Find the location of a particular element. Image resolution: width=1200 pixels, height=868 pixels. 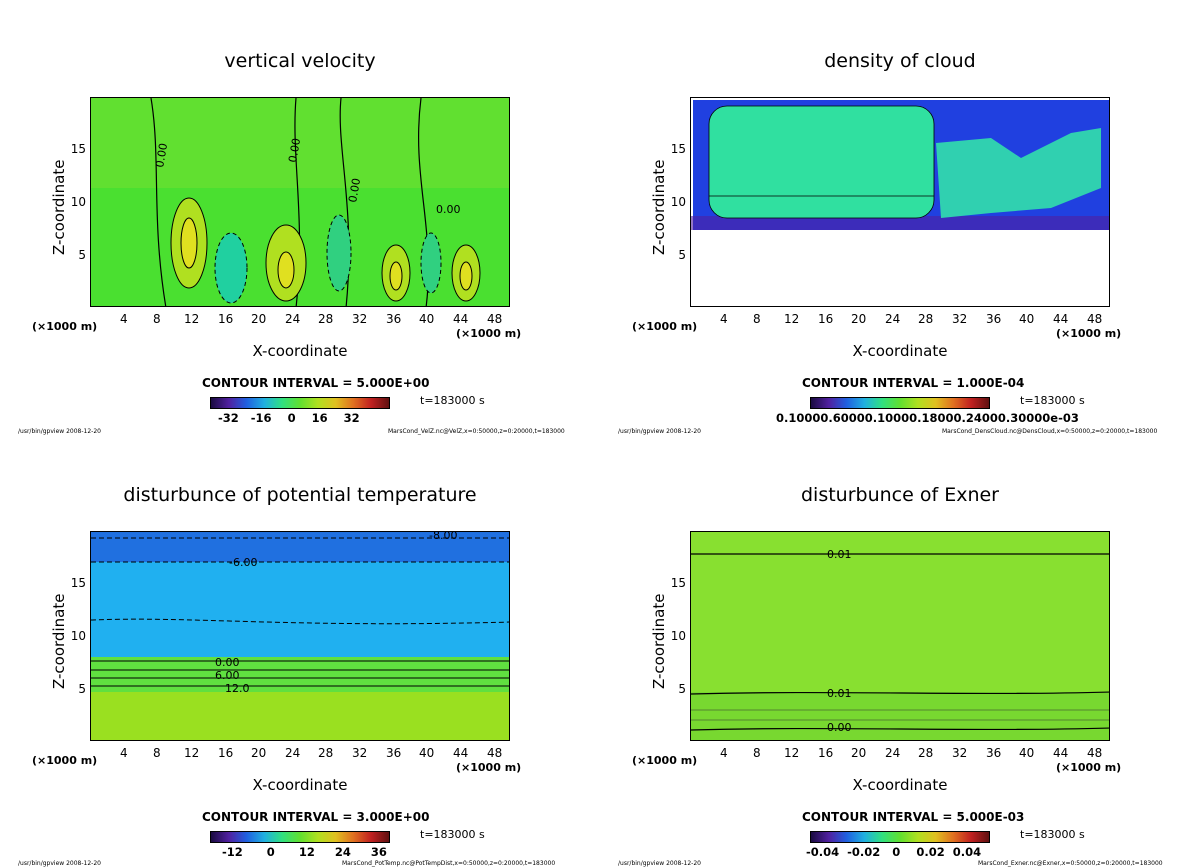

transition-layer is located at coordinates (300, 674).